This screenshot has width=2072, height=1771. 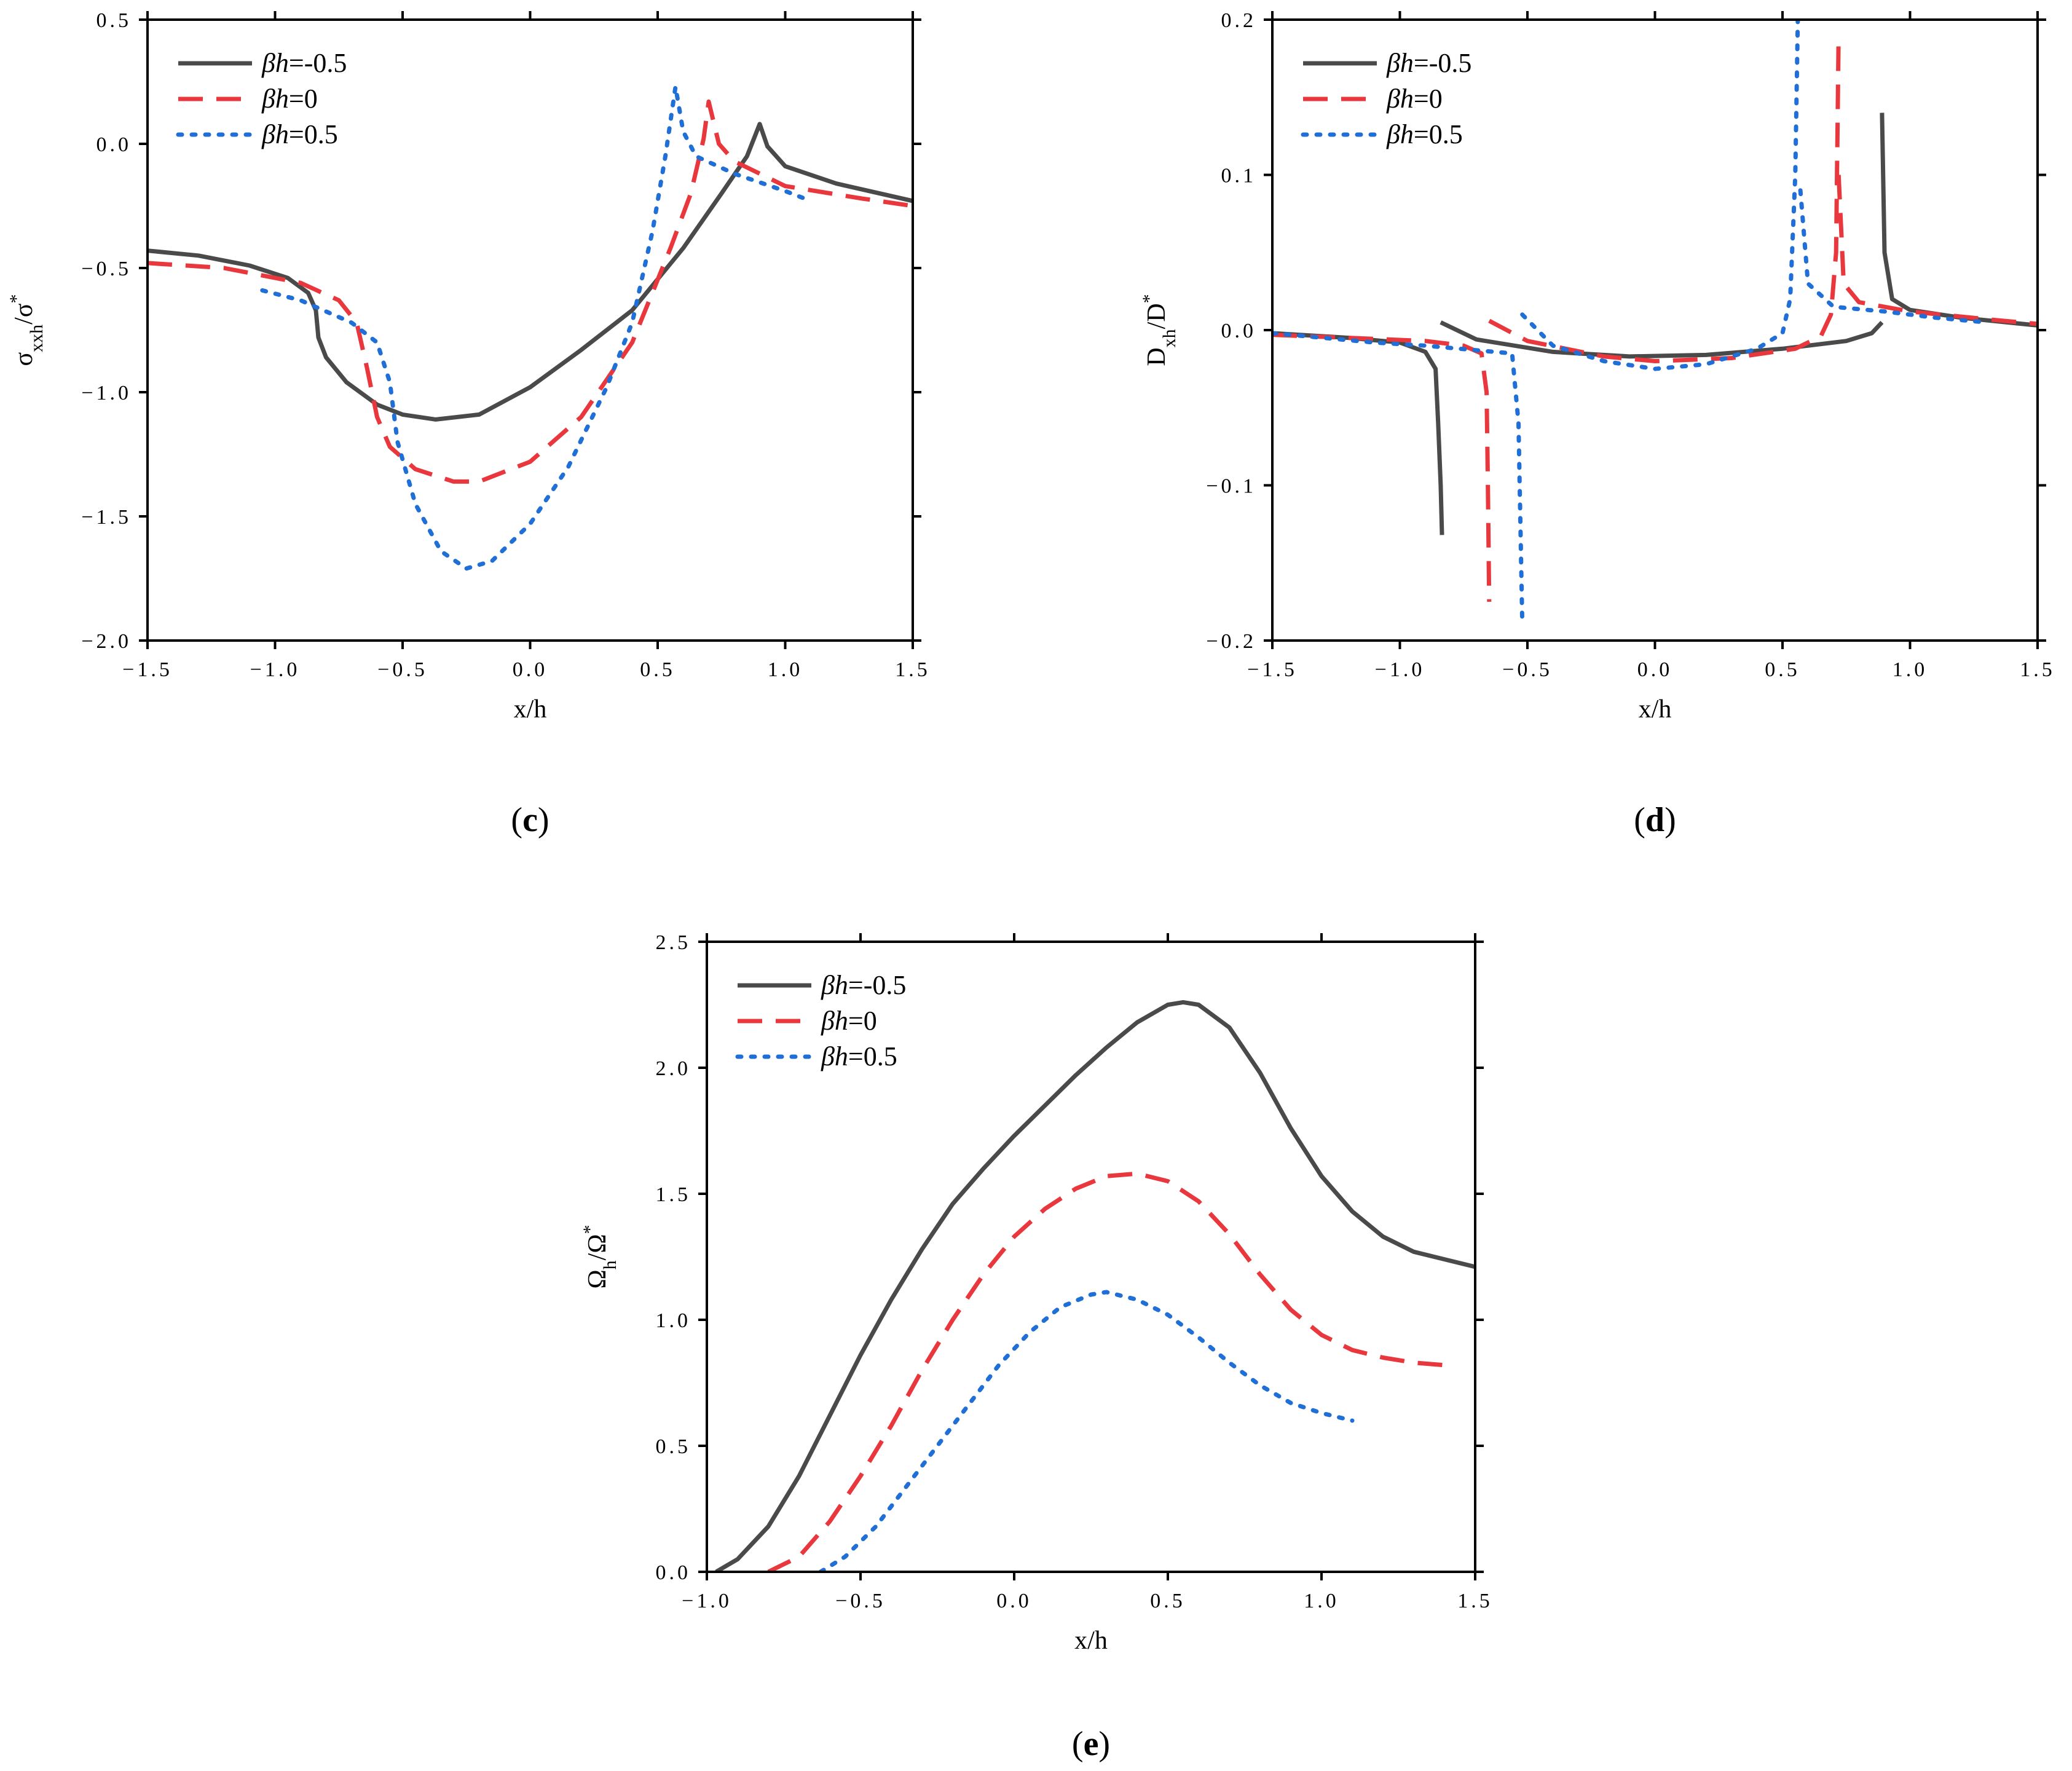 I want to click on ytick-label-d-1: −0.1, so click(x=1231, y=487).